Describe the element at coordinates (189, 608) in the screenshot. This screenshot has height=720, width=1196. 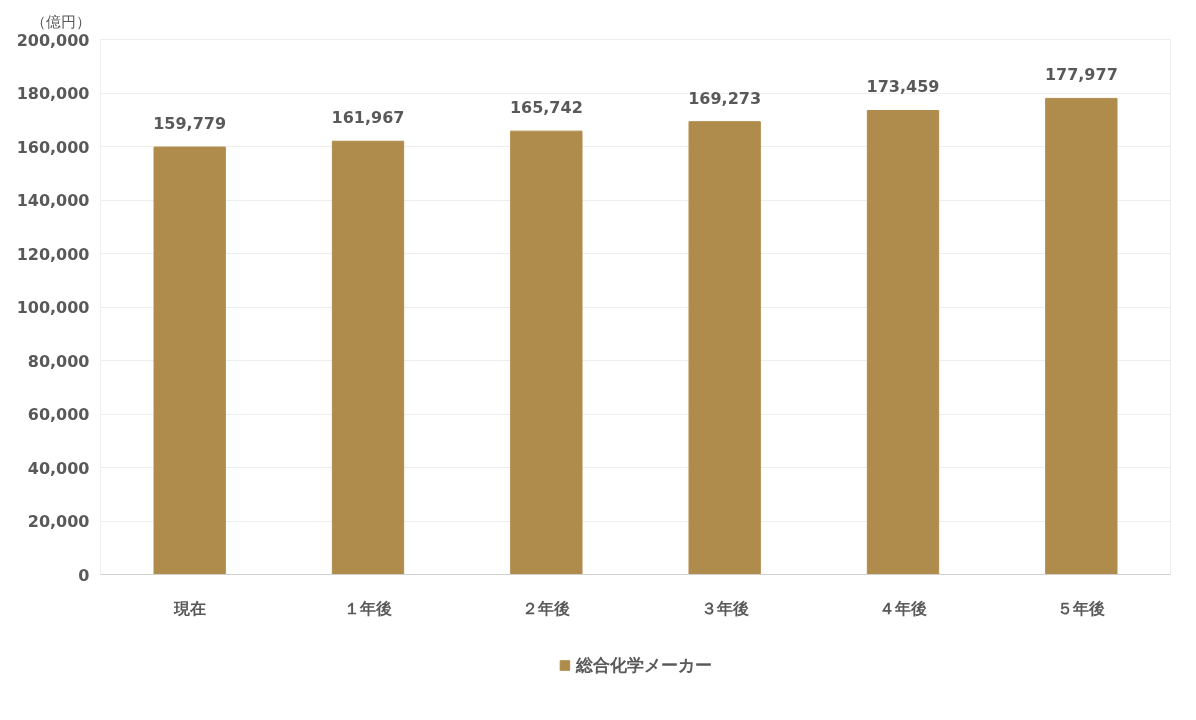
I see `x-tick-label: 現在` at that location.